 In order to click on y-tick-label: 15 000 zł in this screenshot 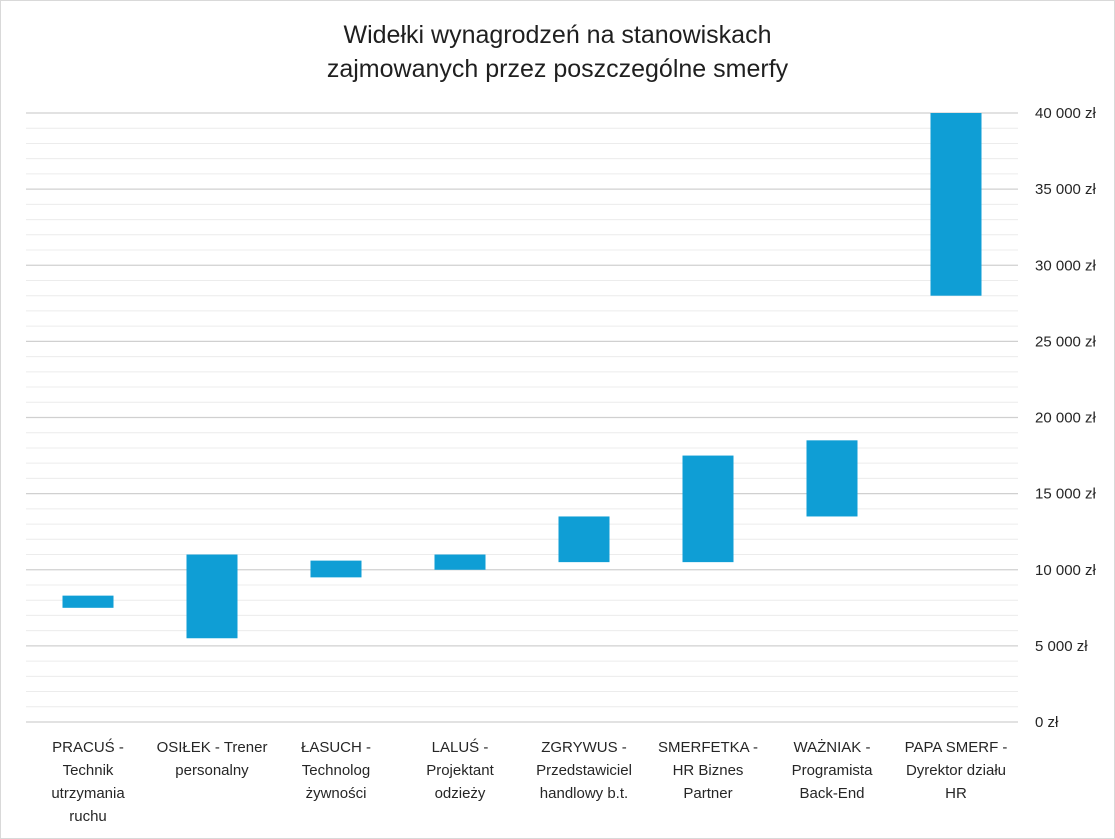, I will do `click(1066, 494)`.